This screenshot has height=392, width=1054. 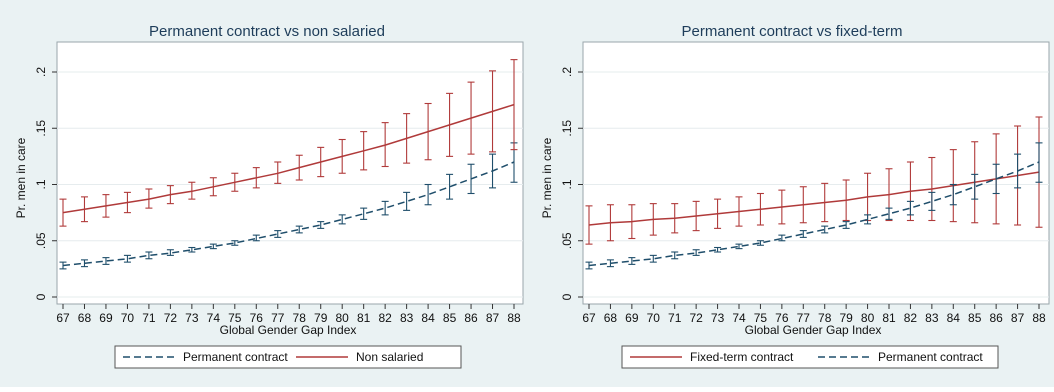 What do you see at coordinates (389, 357) in the screenshot?
I see `legend-label: Non salaried` at bounding box center [389, 357].